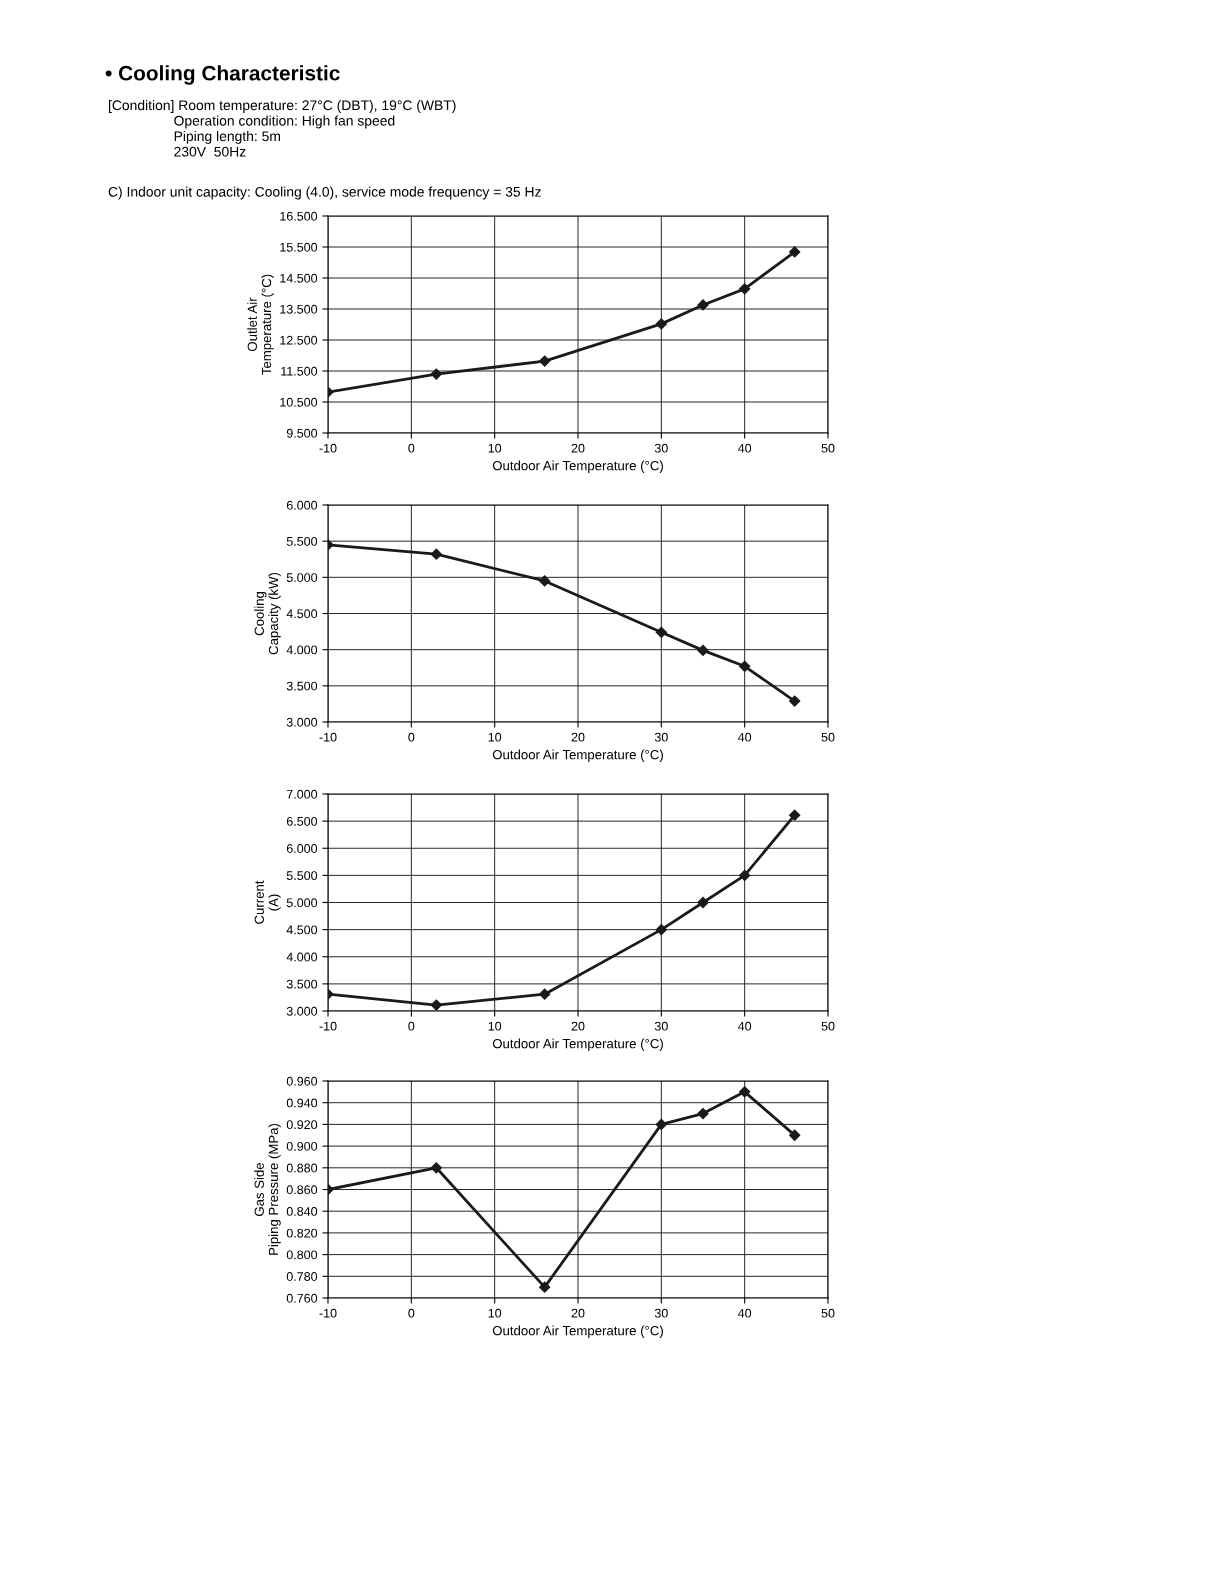  Describe the element at coordinates (302, 1168) in the screenshot. I see `y-tick-label: 0.880` at that location.